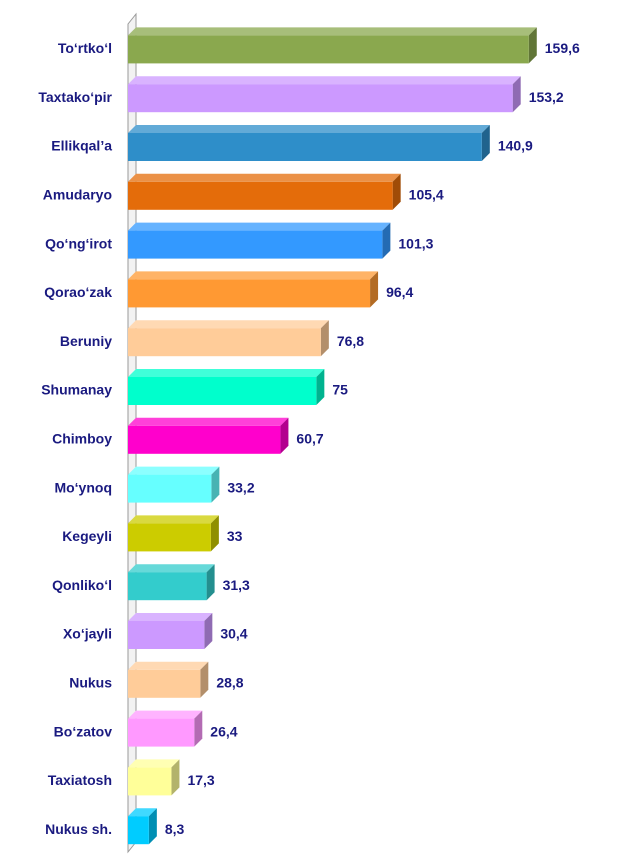 The width and height of the screenshot is (623, 859). What do you see at coordinates (77, 195) in the screenshot?
I see `y-tick-label: Amudaryo` at bounding box center [77, 195].